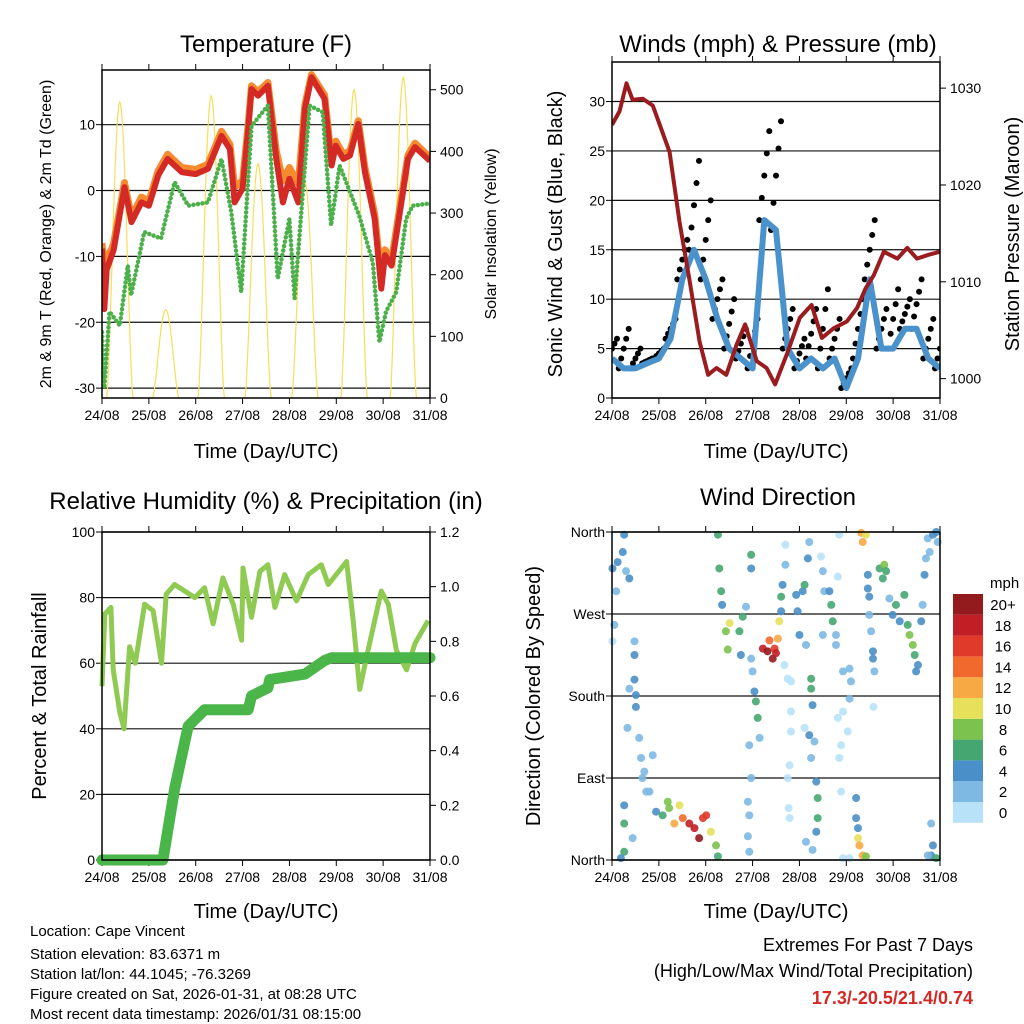 The height and width of the screenshot is (1024, 1024). I want to click on y-right-tick-label: 1000, so click(965, 379).